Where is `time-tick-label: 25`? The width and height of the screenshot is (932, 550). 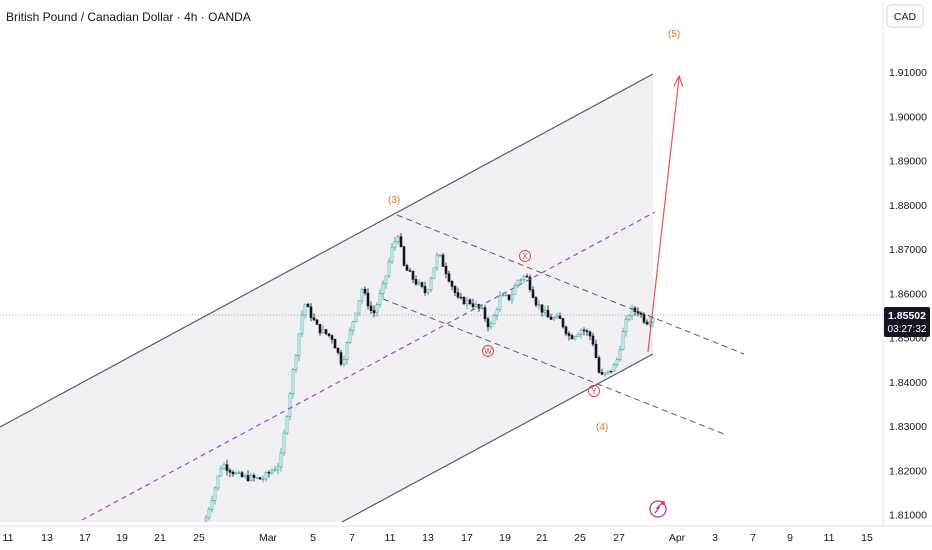
time-tick-label: 25 is located at coordinates (580, 538).